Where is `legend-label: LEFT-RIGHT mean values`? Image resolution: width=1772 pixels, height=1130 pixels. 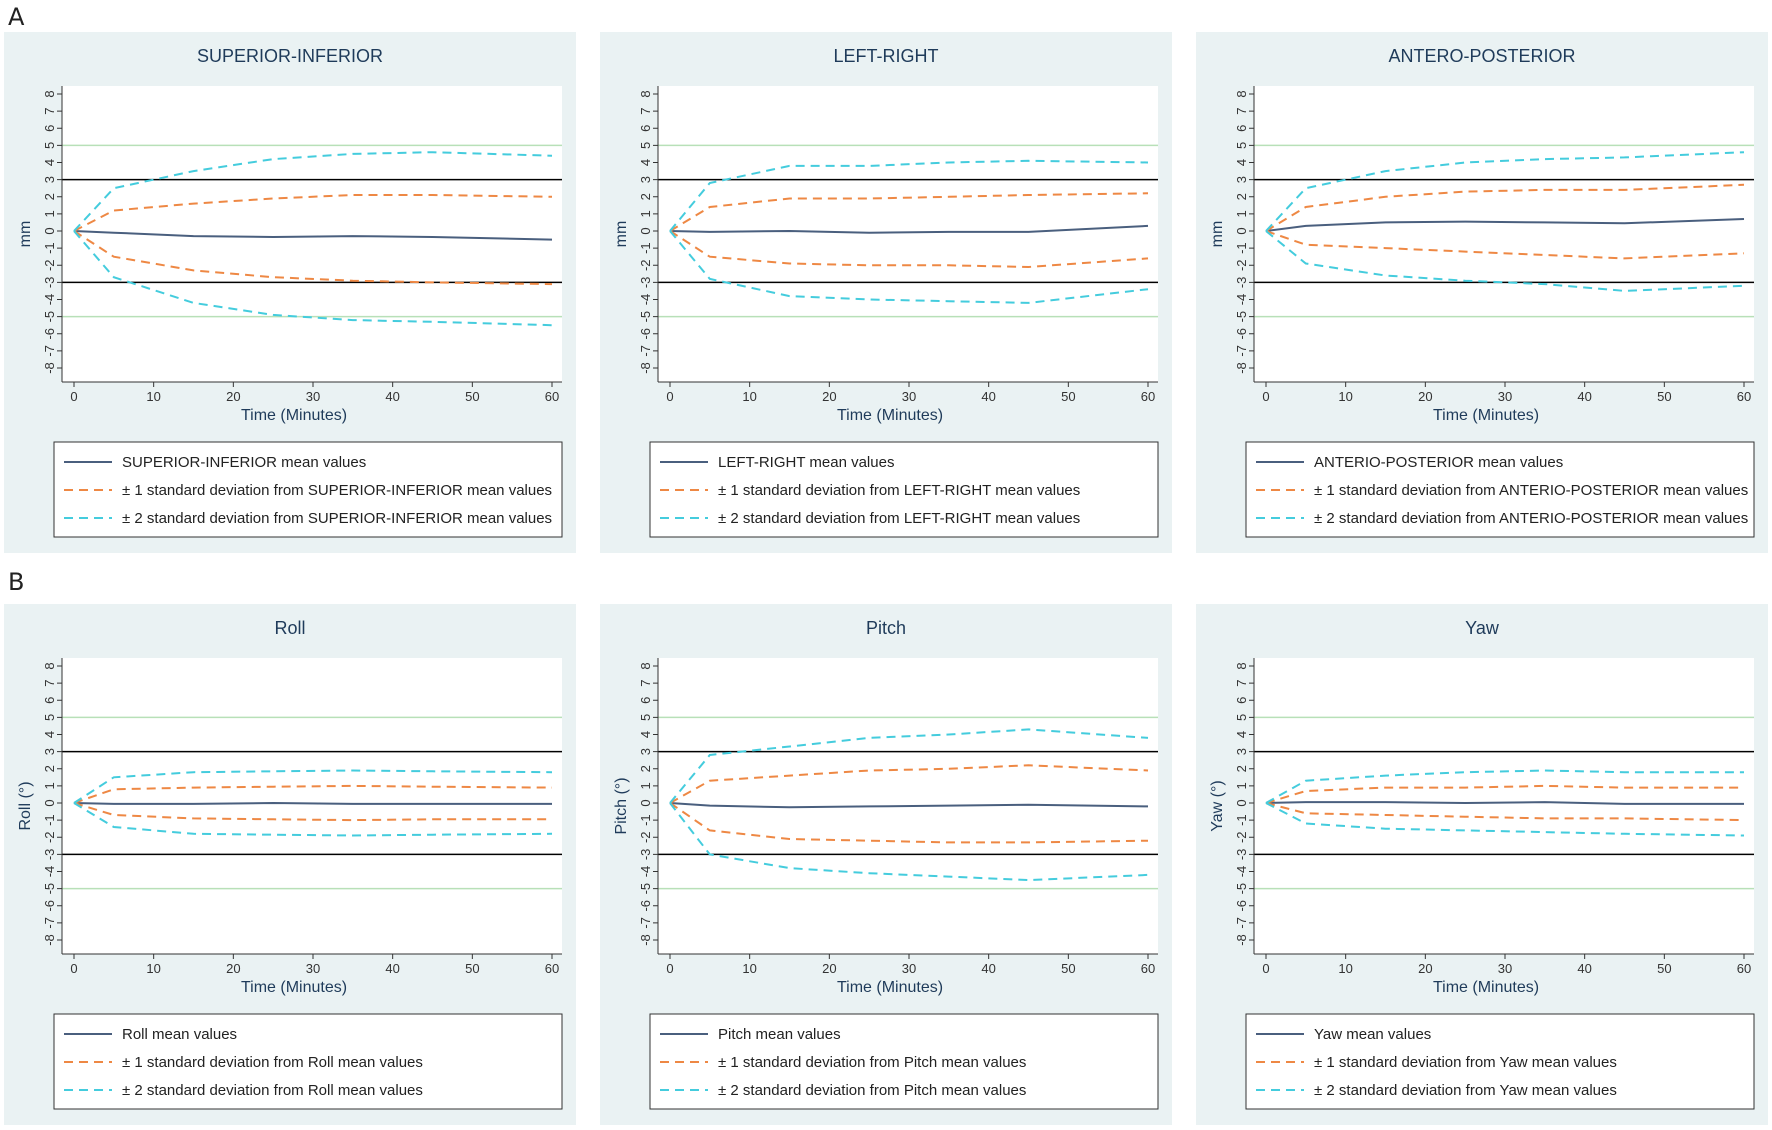 legend-label: LEFT-RIGHT mean values is located at coordinates (806, 462).